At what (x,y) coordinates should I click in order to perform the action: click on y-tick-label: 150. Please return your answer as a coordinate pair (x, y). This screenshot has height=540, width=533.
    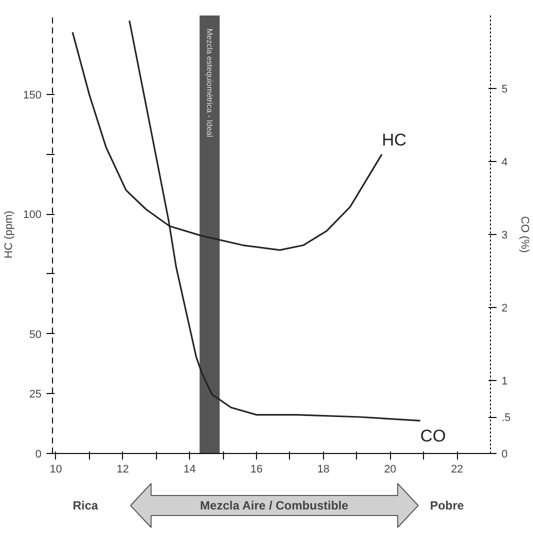
    Looking at the image, I should click on (32, 95).